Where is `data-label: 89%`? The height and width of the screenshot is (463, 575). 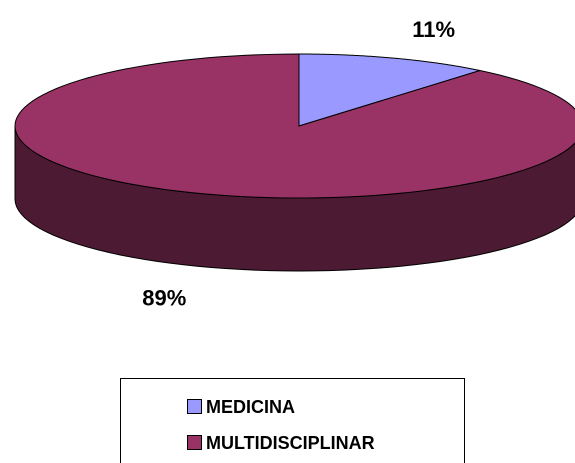
data-label: 89% is located at coordinates (164, 298).